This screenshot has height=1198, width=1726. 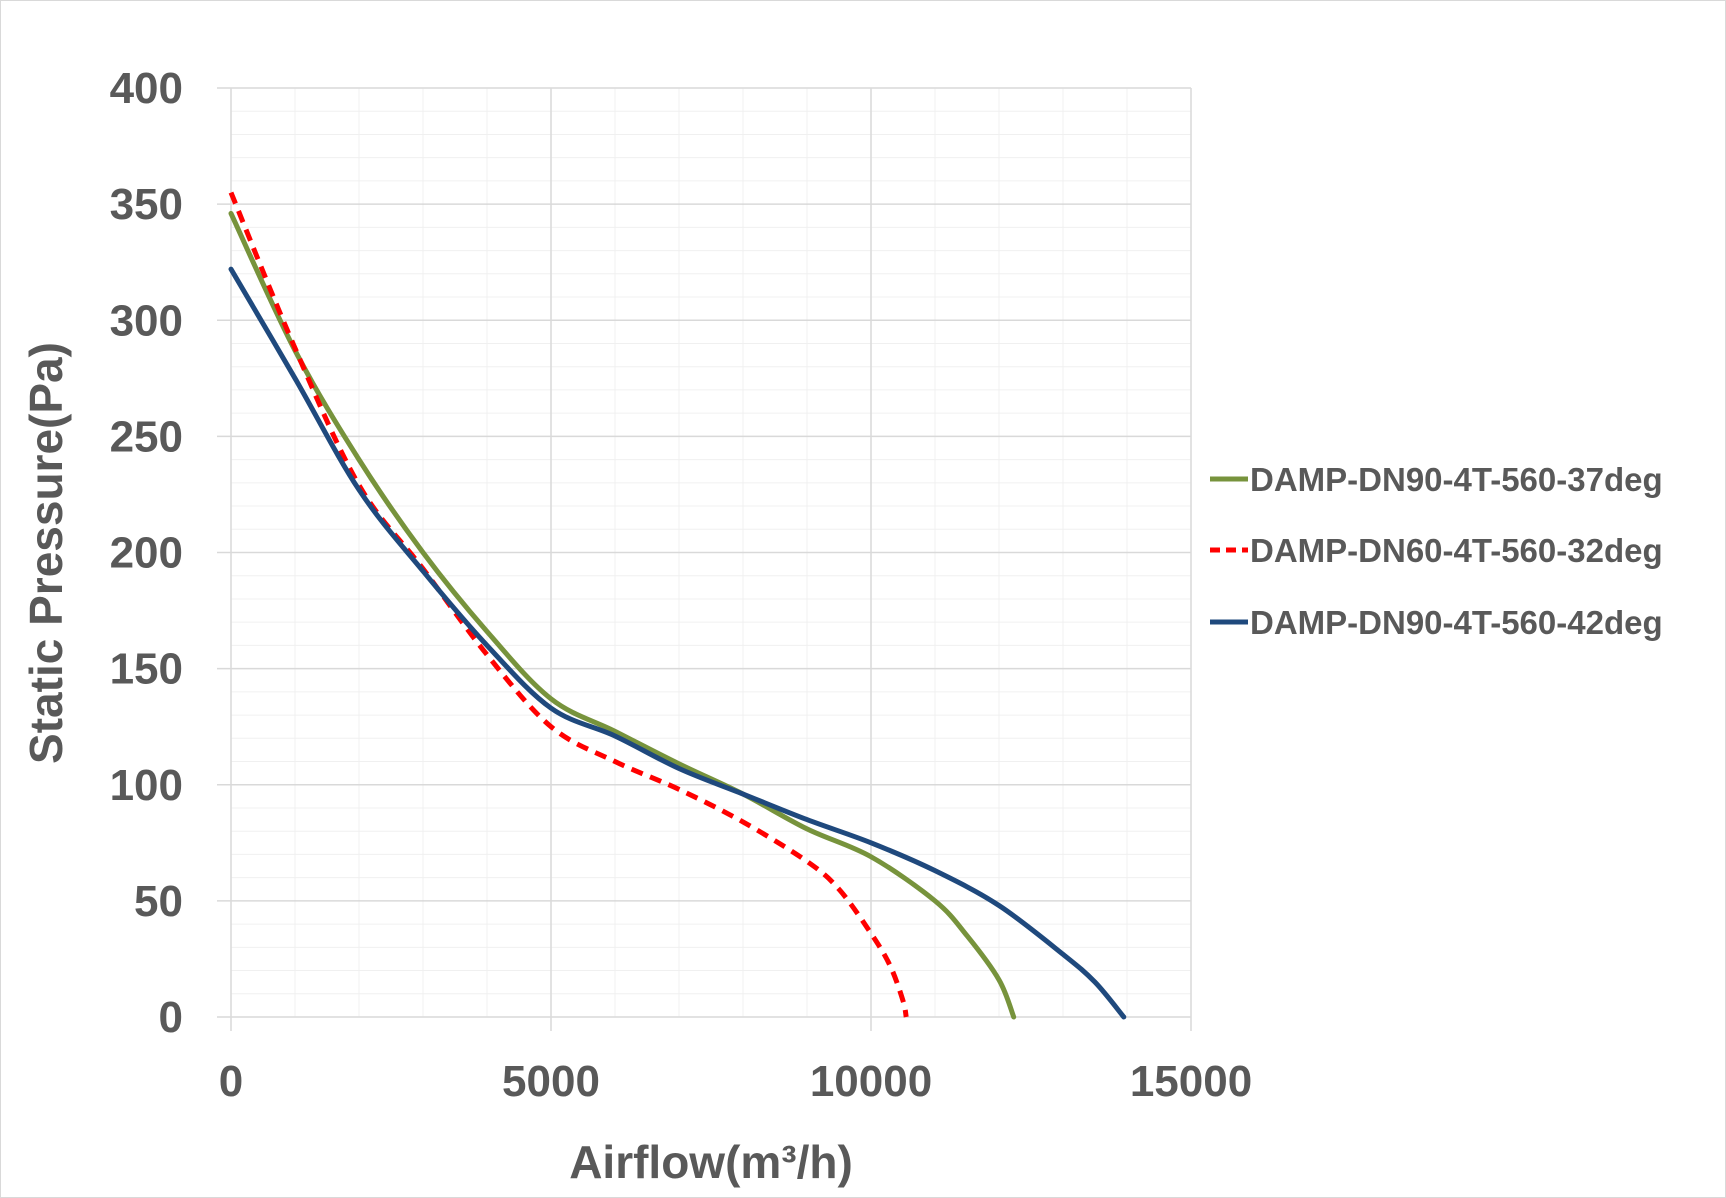 I want to click on y-tick-label: 100, so click(x=146, y=785).